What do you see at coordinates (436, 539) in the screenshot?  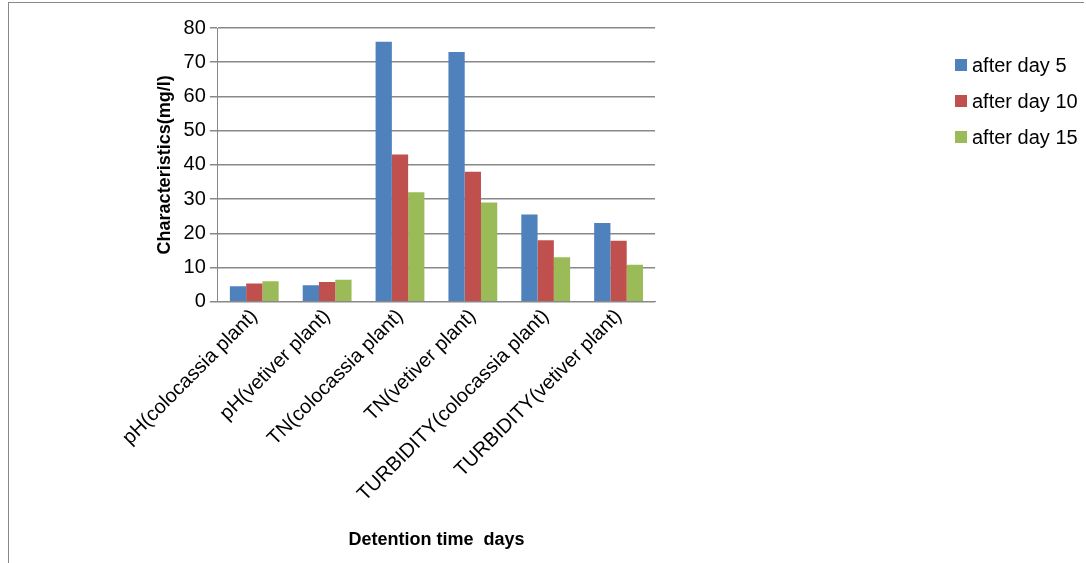 I see `x-axis-title: Detention time days` at bounding box center [436, 539].